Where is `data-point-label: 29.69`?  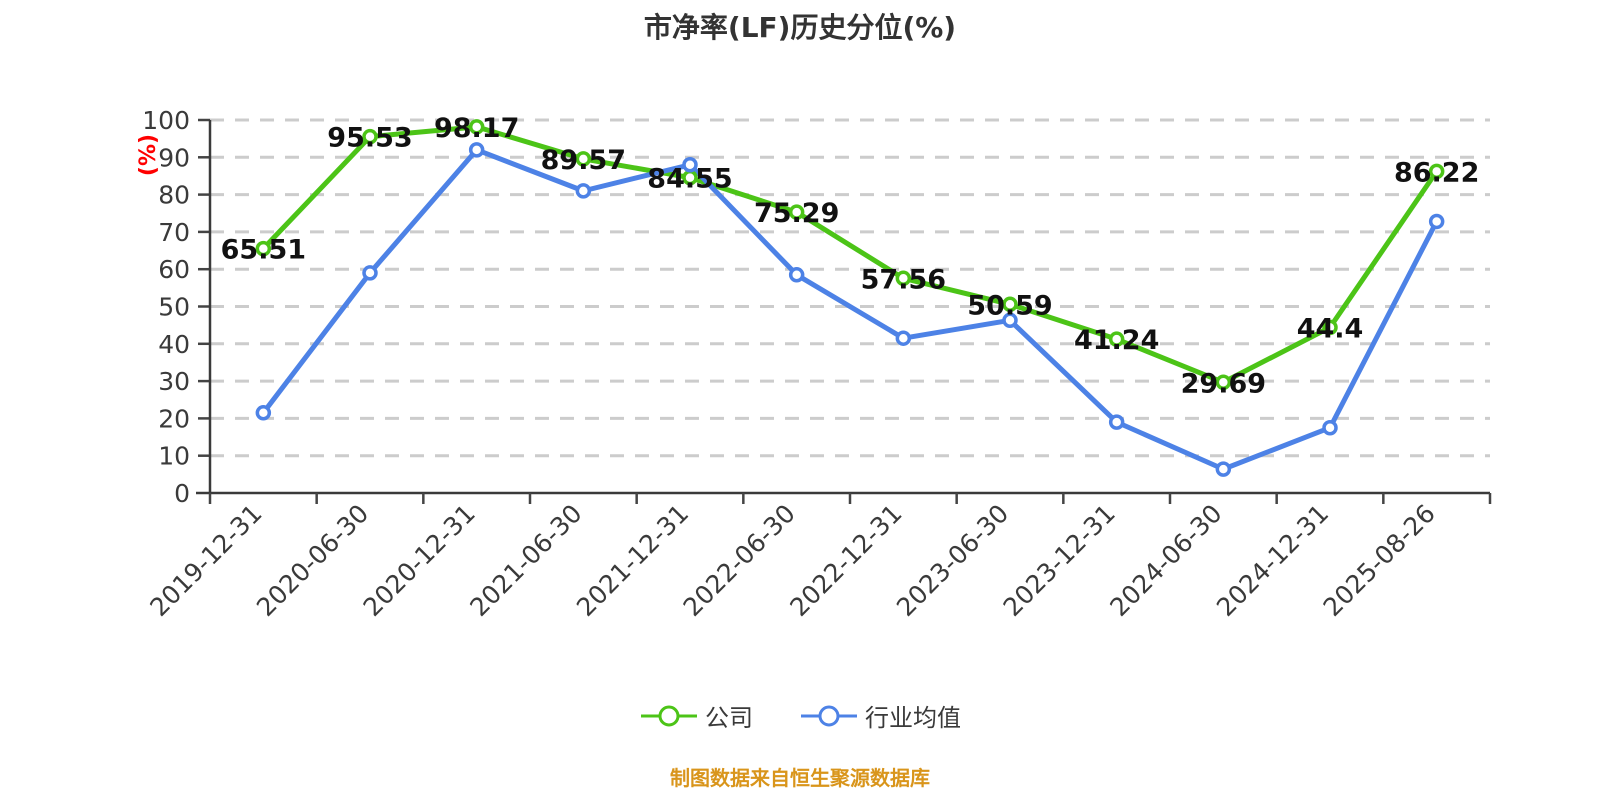 data-point-label: 29.69 is located at coordinates (1223, 383).